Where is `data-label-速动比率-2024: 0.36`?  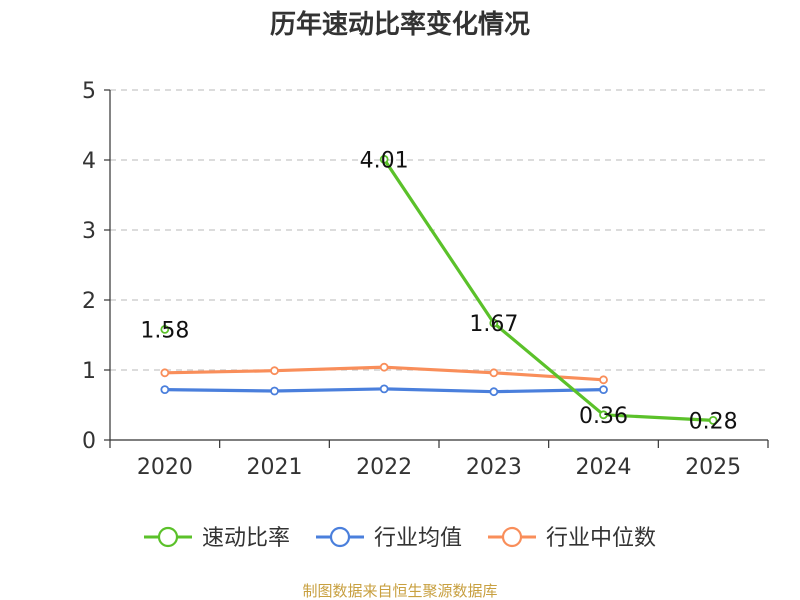
data-label-速动比率-2024: 0.36 is located at coordinates (603, 416).